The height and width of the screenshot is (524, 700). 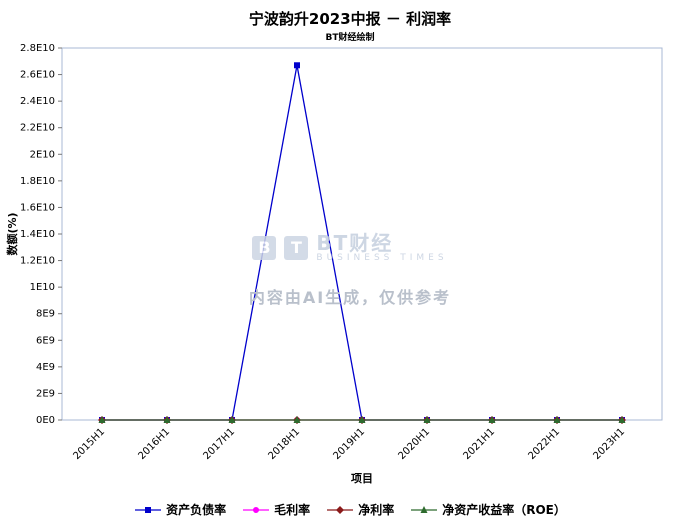 I want to click on svg-text: 2021H1, so click(x=480, y=444).